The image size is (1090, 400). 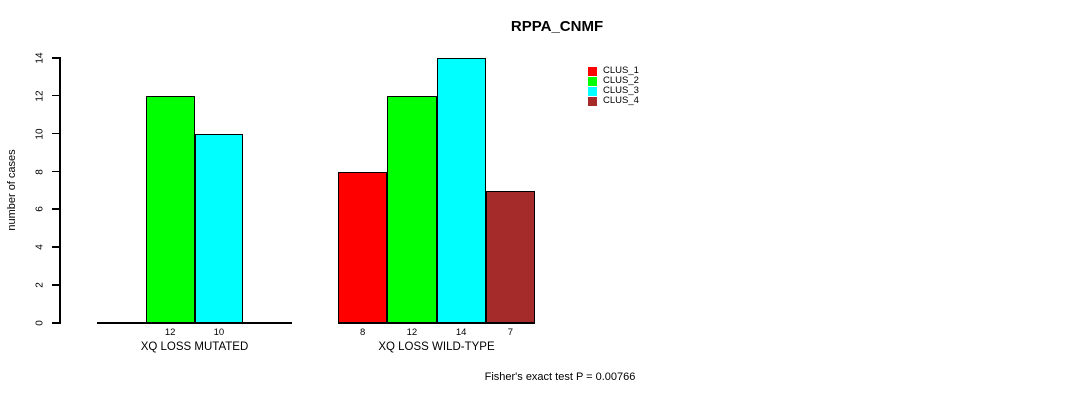 I want to click on y-axis-tick-label: 2, so click(x=40, y=285).